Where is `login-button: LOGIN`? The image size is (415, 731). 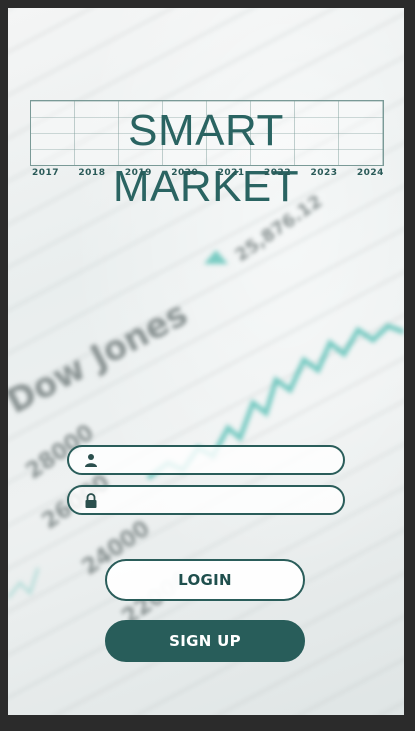
login-button: LOGIN is located at coordinates (205, 580).